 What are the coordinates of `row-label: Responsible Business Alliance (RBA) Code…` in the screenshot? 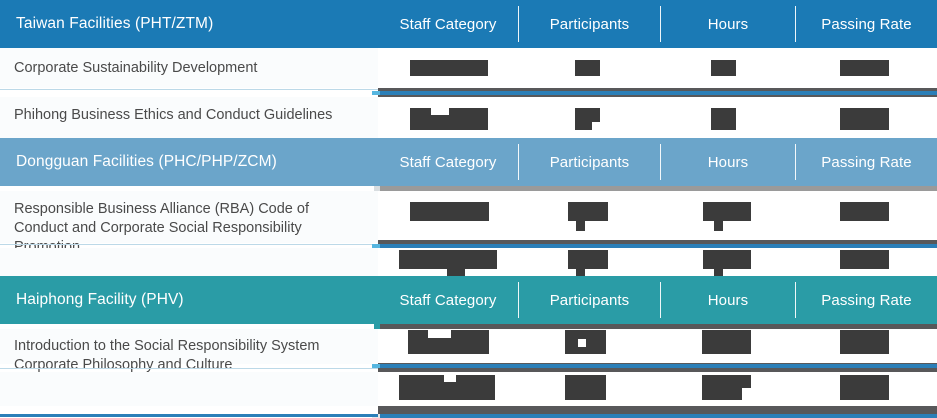 It's located at (161, 228).